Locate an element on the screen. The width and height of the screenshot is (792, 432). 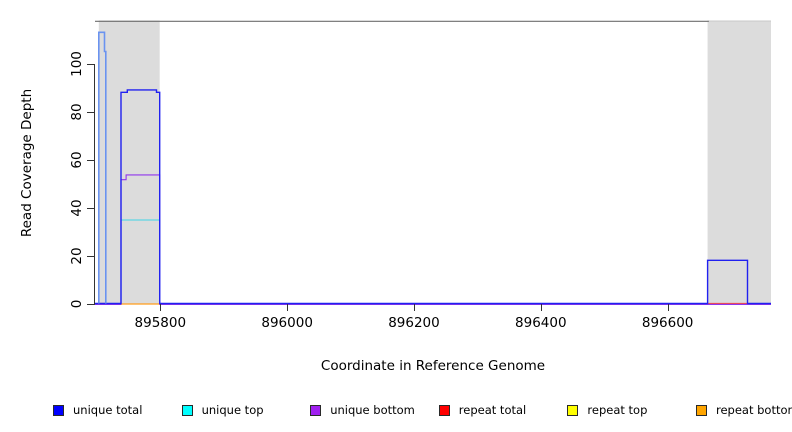
left-gray-band is located at coordinates (129, 162).